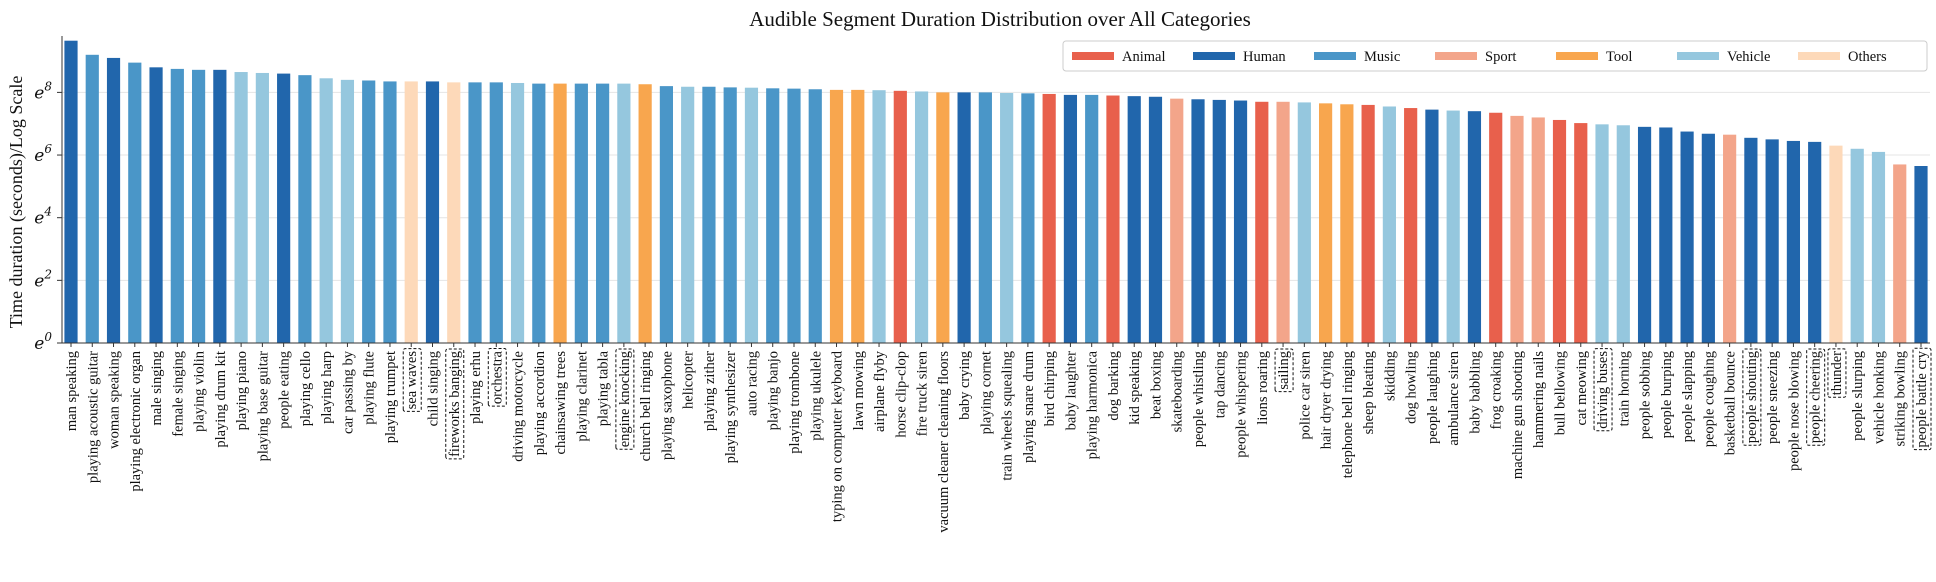 Image resolution: width=1936 pixels, height=582 pixels. What do you see at coordinates (816, 396) in the screenshot?
I see `x-tick-label: playing ukulele` at bounding box center [816, 396].